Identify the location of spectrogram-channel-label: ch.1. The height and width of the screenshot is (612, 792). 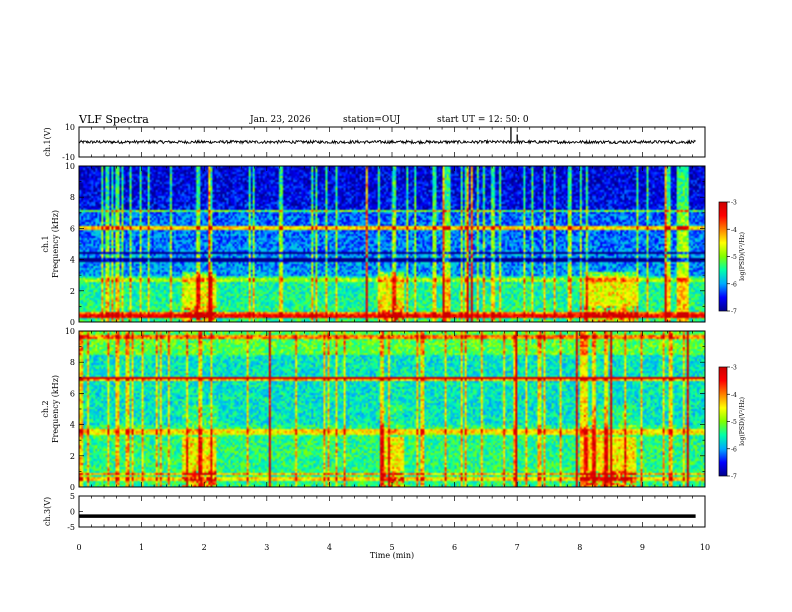
(45, 243).